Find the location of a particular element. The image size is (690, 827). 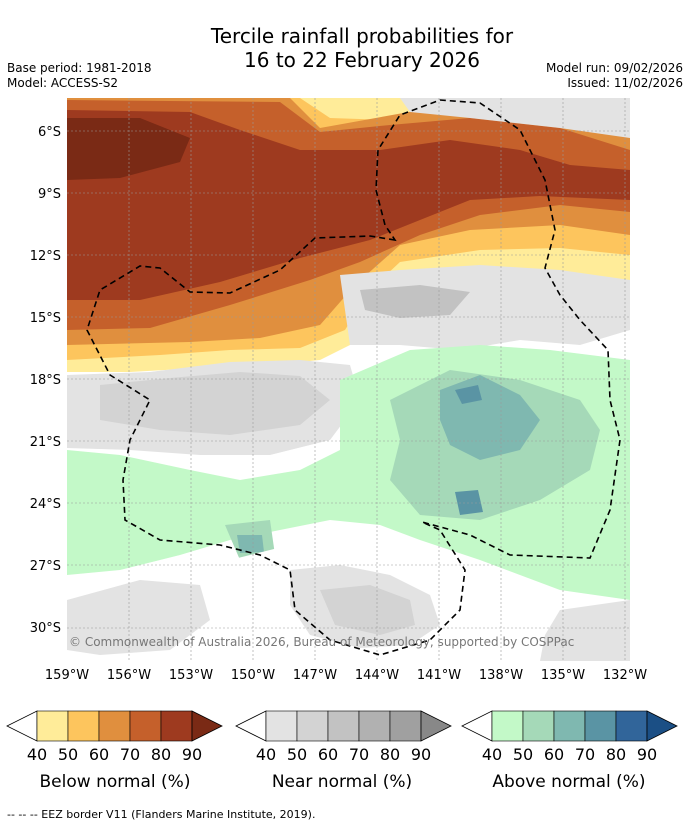

y-tick-label: 12°S is located at coordinates (45, 256).